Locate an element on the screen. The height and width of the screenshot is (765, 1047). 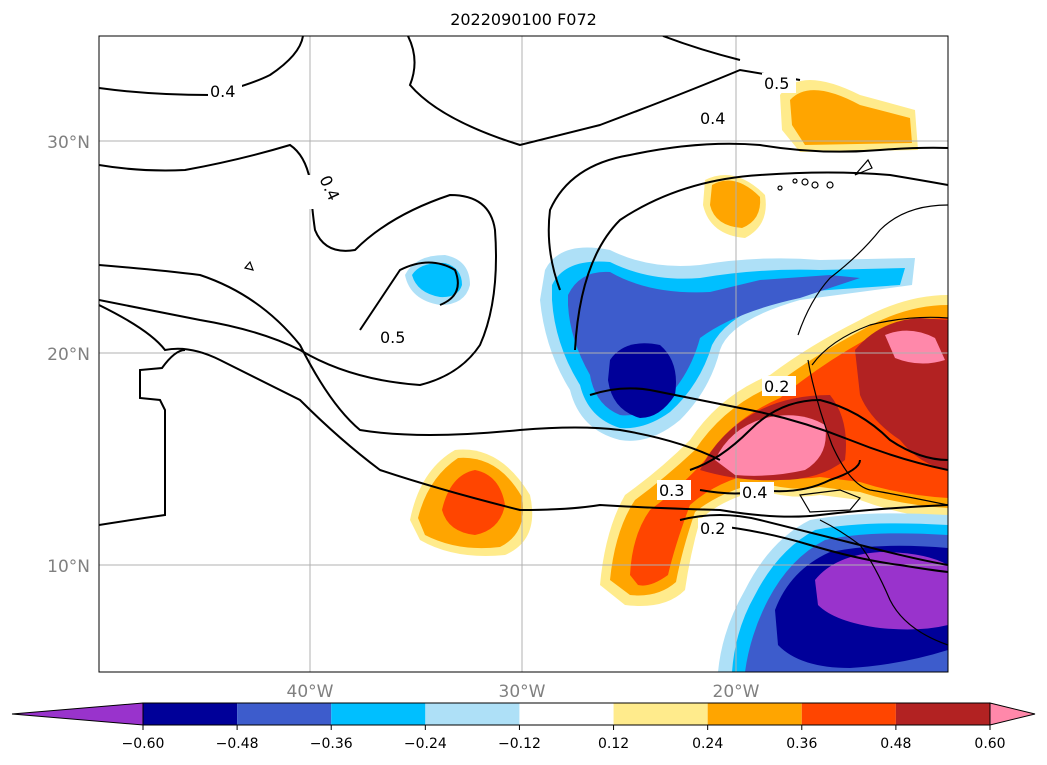
lat-label: 30°N is located at coordinates (68, 143).